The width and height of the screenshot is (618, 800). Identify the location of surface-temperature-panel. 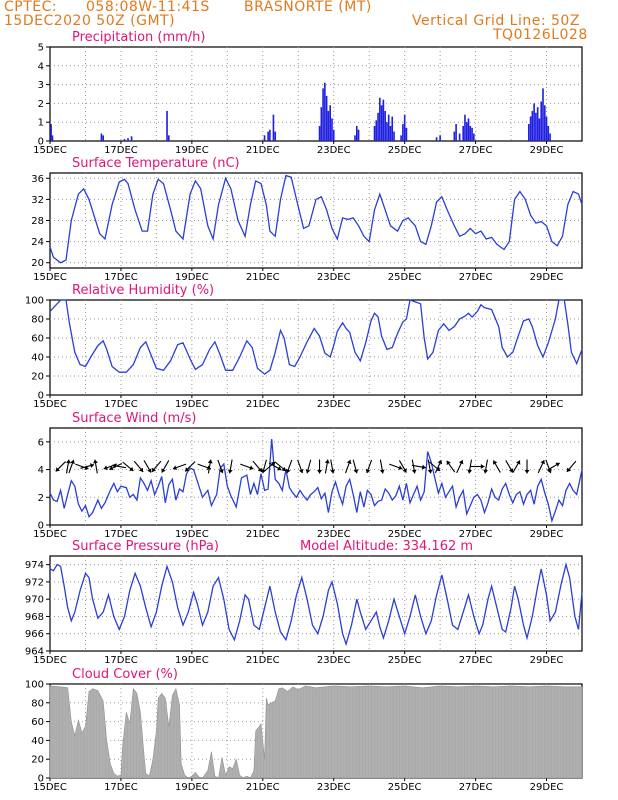
(314, 221).